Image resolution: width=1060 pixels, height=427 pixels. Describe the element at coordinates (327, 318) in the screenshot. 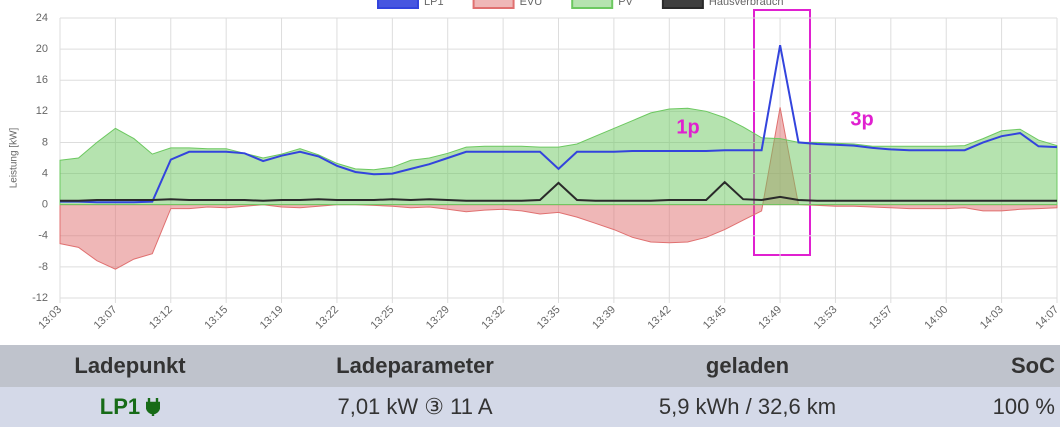

I see `x-tick-label: 13:22` at that location.